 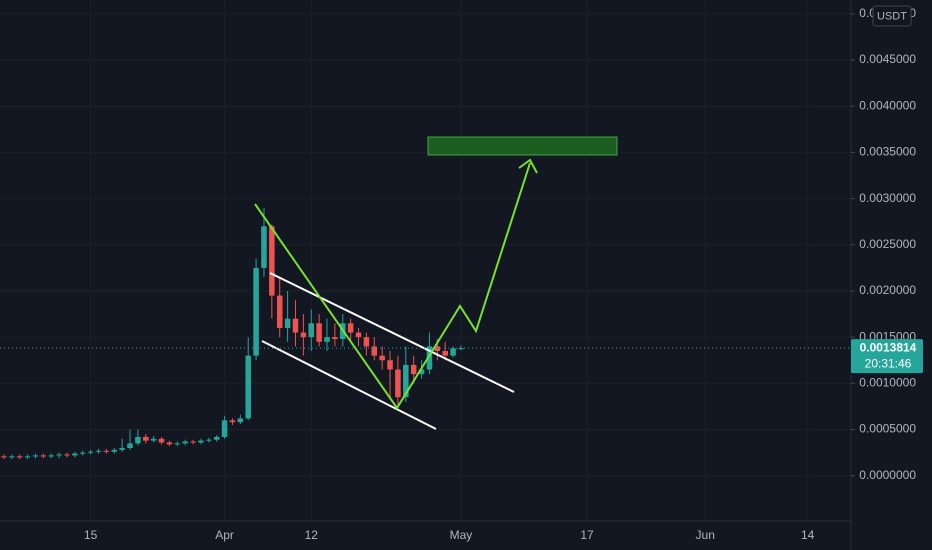 I want to click on y-tick-label: 0.0025000, so click(x=887, y=244).